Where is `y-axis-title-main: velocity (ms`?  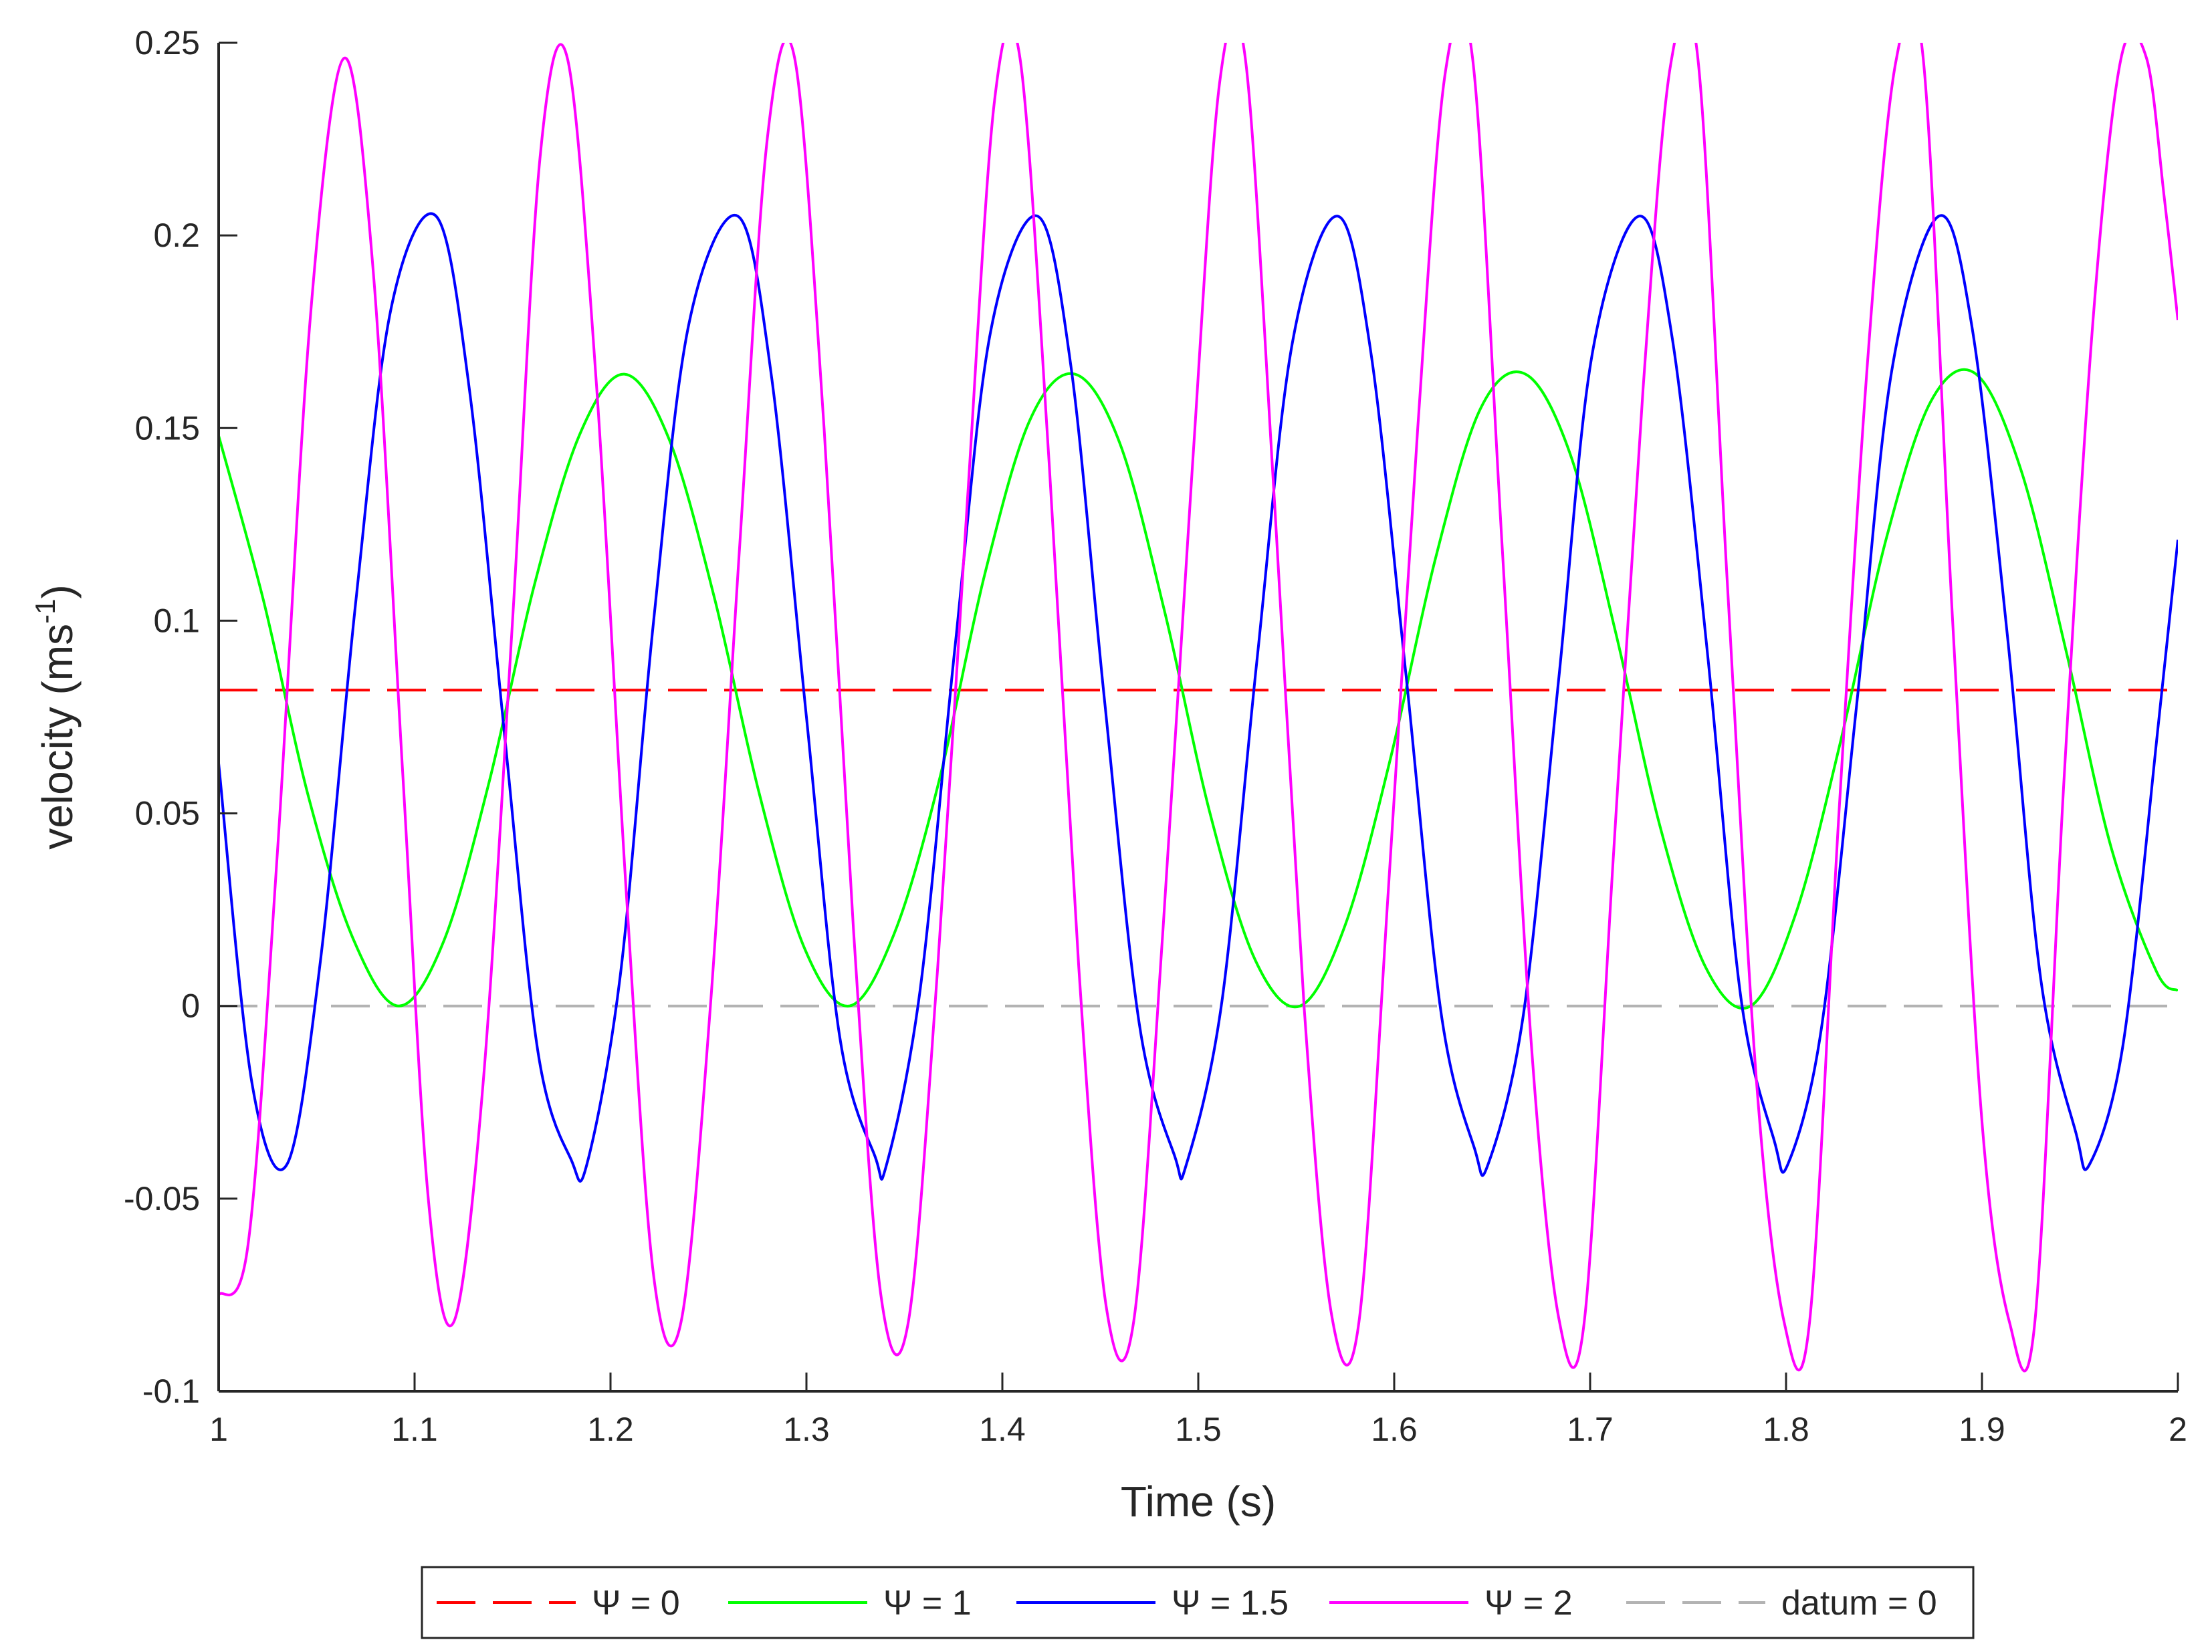 y-axis-title-main: velocity (ms is located at coordinates (57, 737).